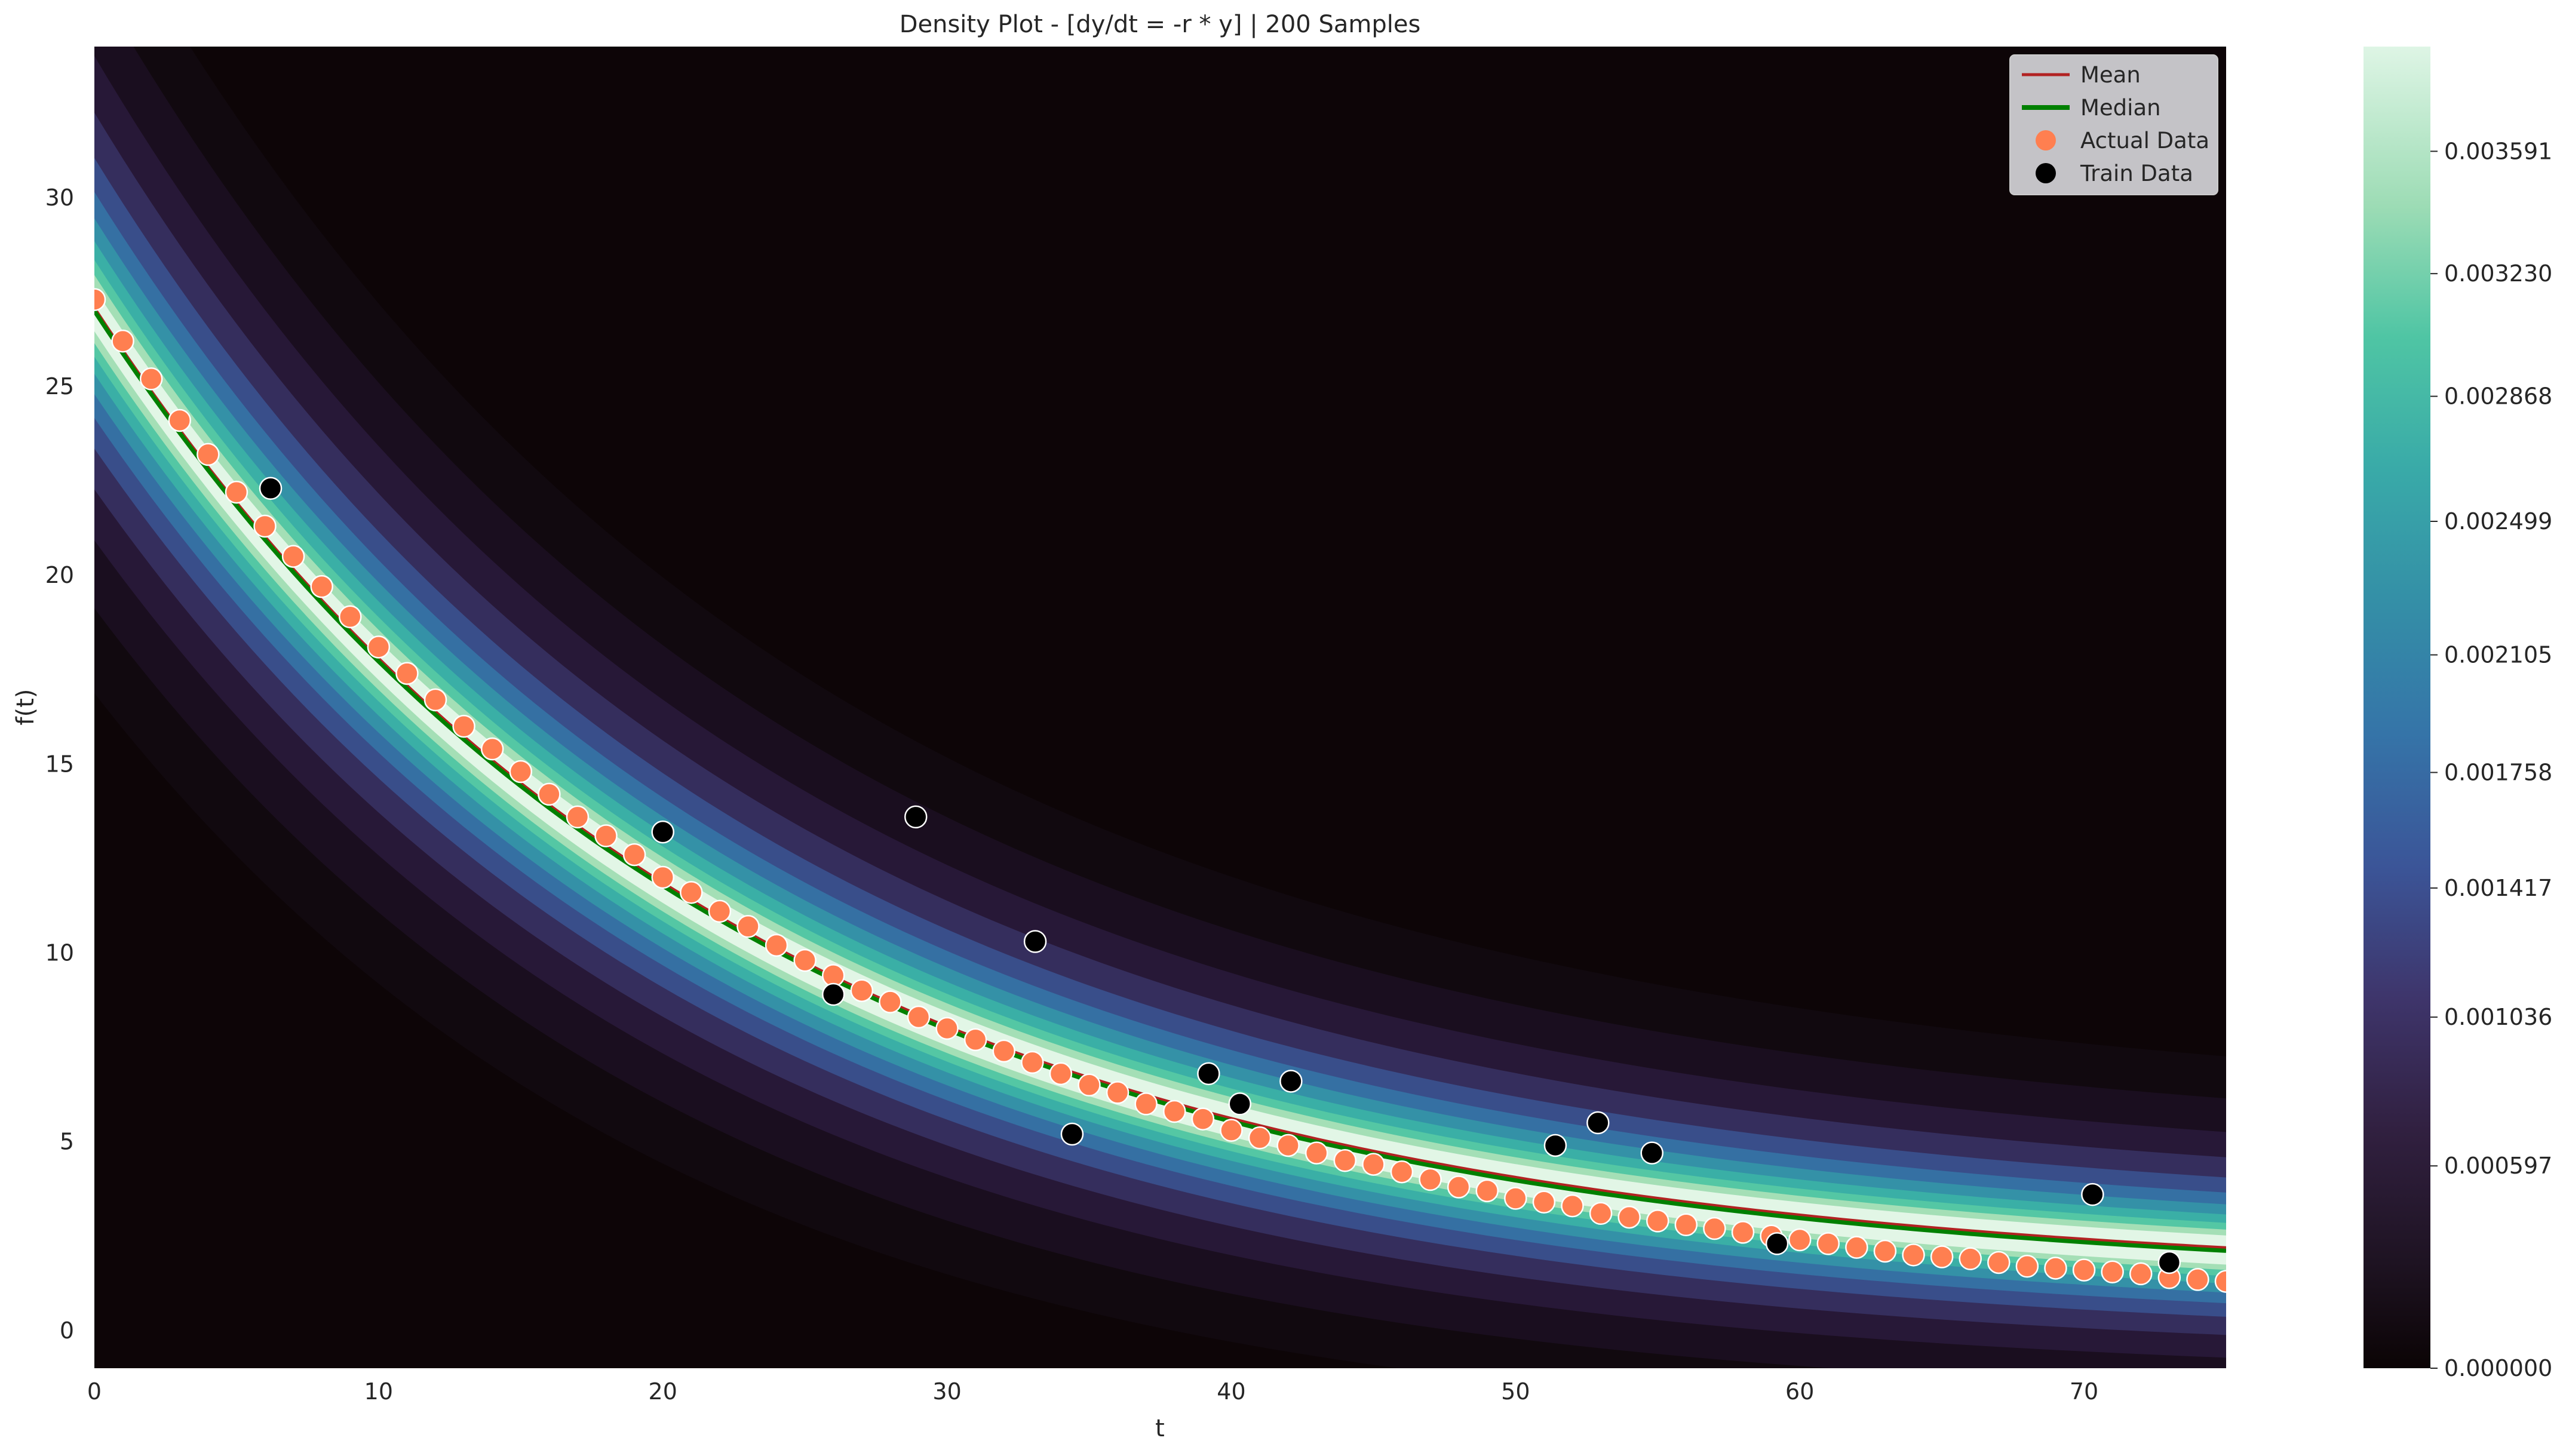 The height and width of the screenshot is (1456, 2563). What do you see at coordinates (2498, 655) in the screenshot?
I see `colorbar-tick-label: 0.002105` at bounding box center [2498, 655].